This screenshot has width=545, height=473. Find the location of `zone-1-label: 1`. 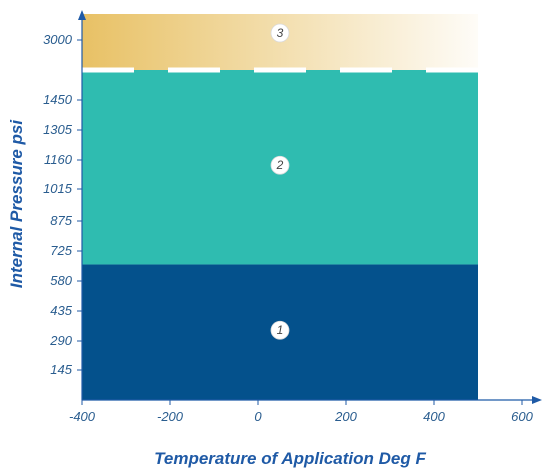

zone-1-label: 1 is located at coordinates (280, 330).